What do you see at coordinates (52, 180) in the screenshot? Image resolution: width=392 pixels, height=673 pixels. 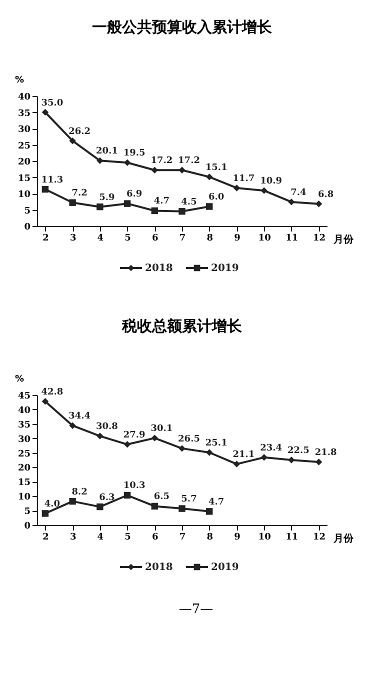 I see `text: 11.3` at bounding box center [52, 180].